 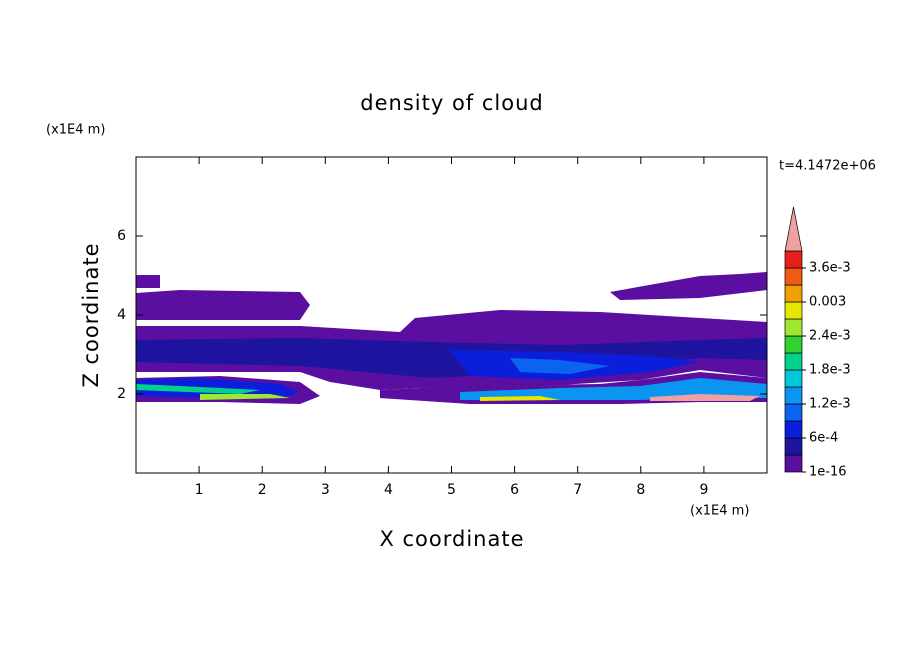 I want to click on colorbar-extension, so click(x=793, y=229).